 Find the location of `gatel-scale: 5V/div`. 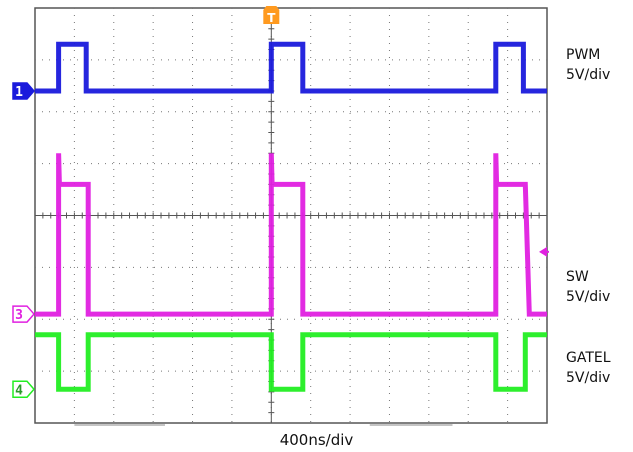

gatel-scale: 5V/div is located at coordinates (588, 378).